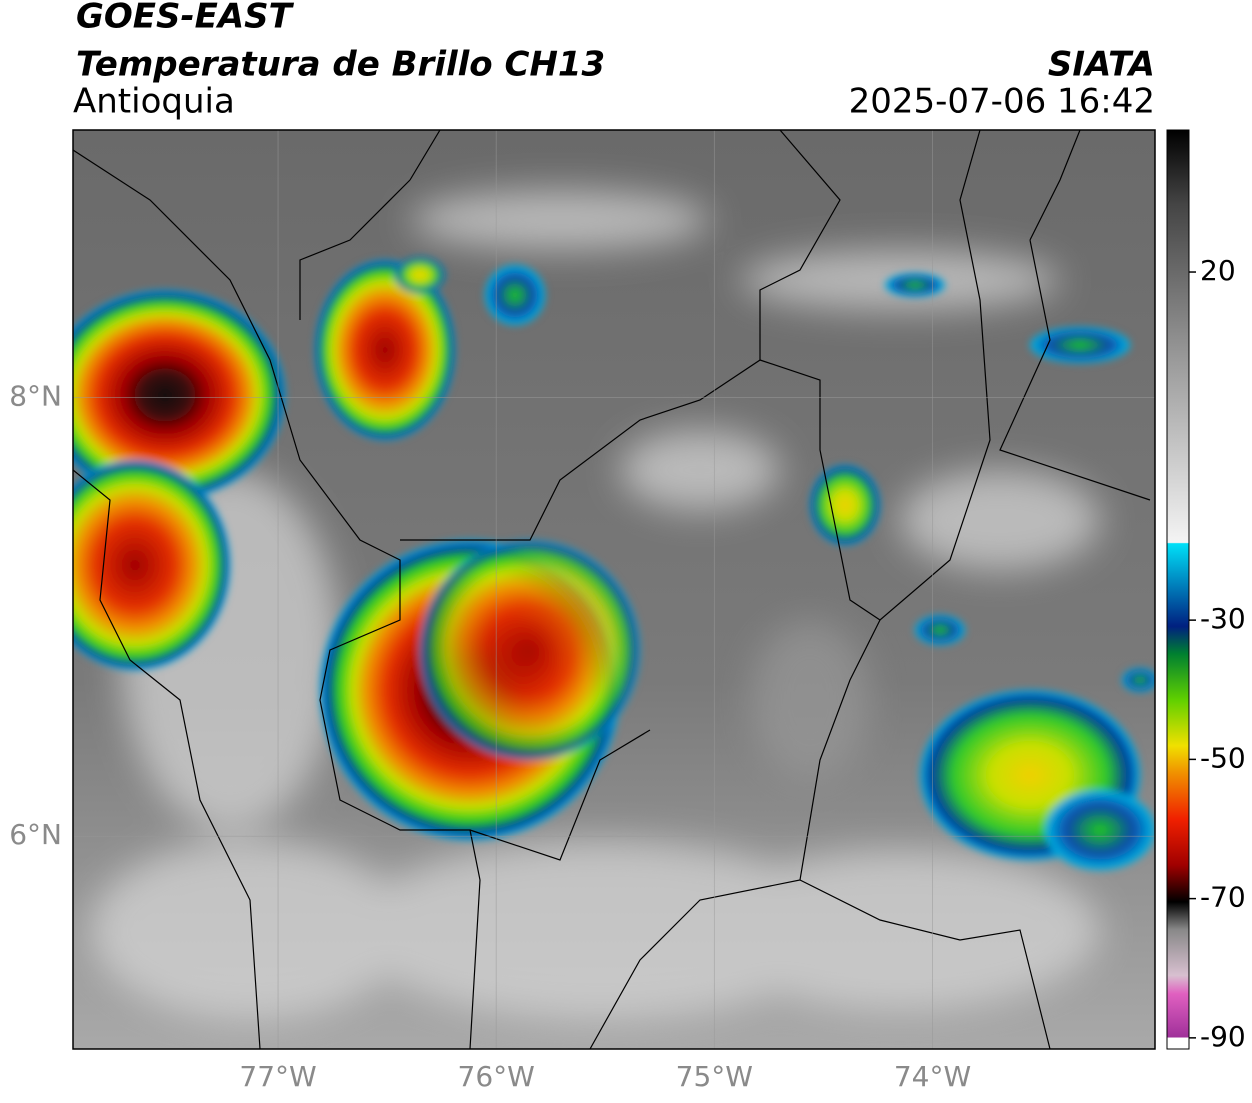 The height and width of the screenshot is (1103, 1252). Describe the element at coordinates (714, 1076) in the screenshot. I see `x-tick-label: 75°W` at that location.